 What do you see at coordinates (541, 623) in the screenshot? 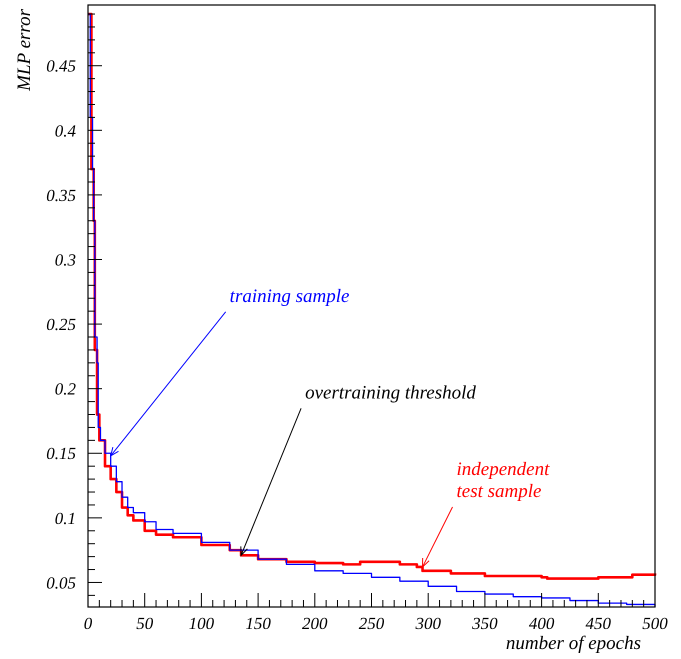
I see `x-tick-label: 400` at bounding box center [541, 623].